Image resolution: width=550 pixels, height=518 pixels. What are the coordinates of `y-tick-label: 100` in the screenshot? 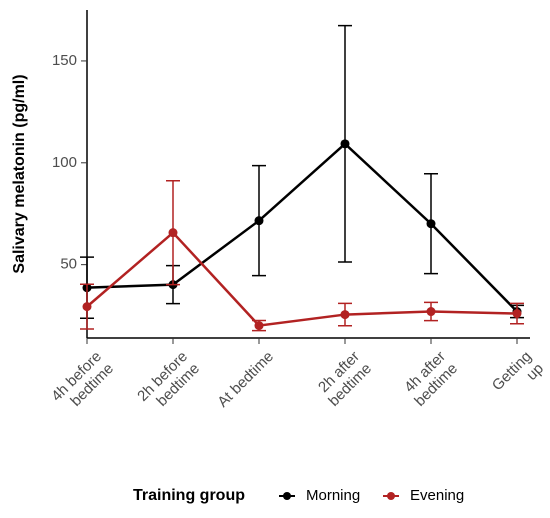 It's located at (64, 162).